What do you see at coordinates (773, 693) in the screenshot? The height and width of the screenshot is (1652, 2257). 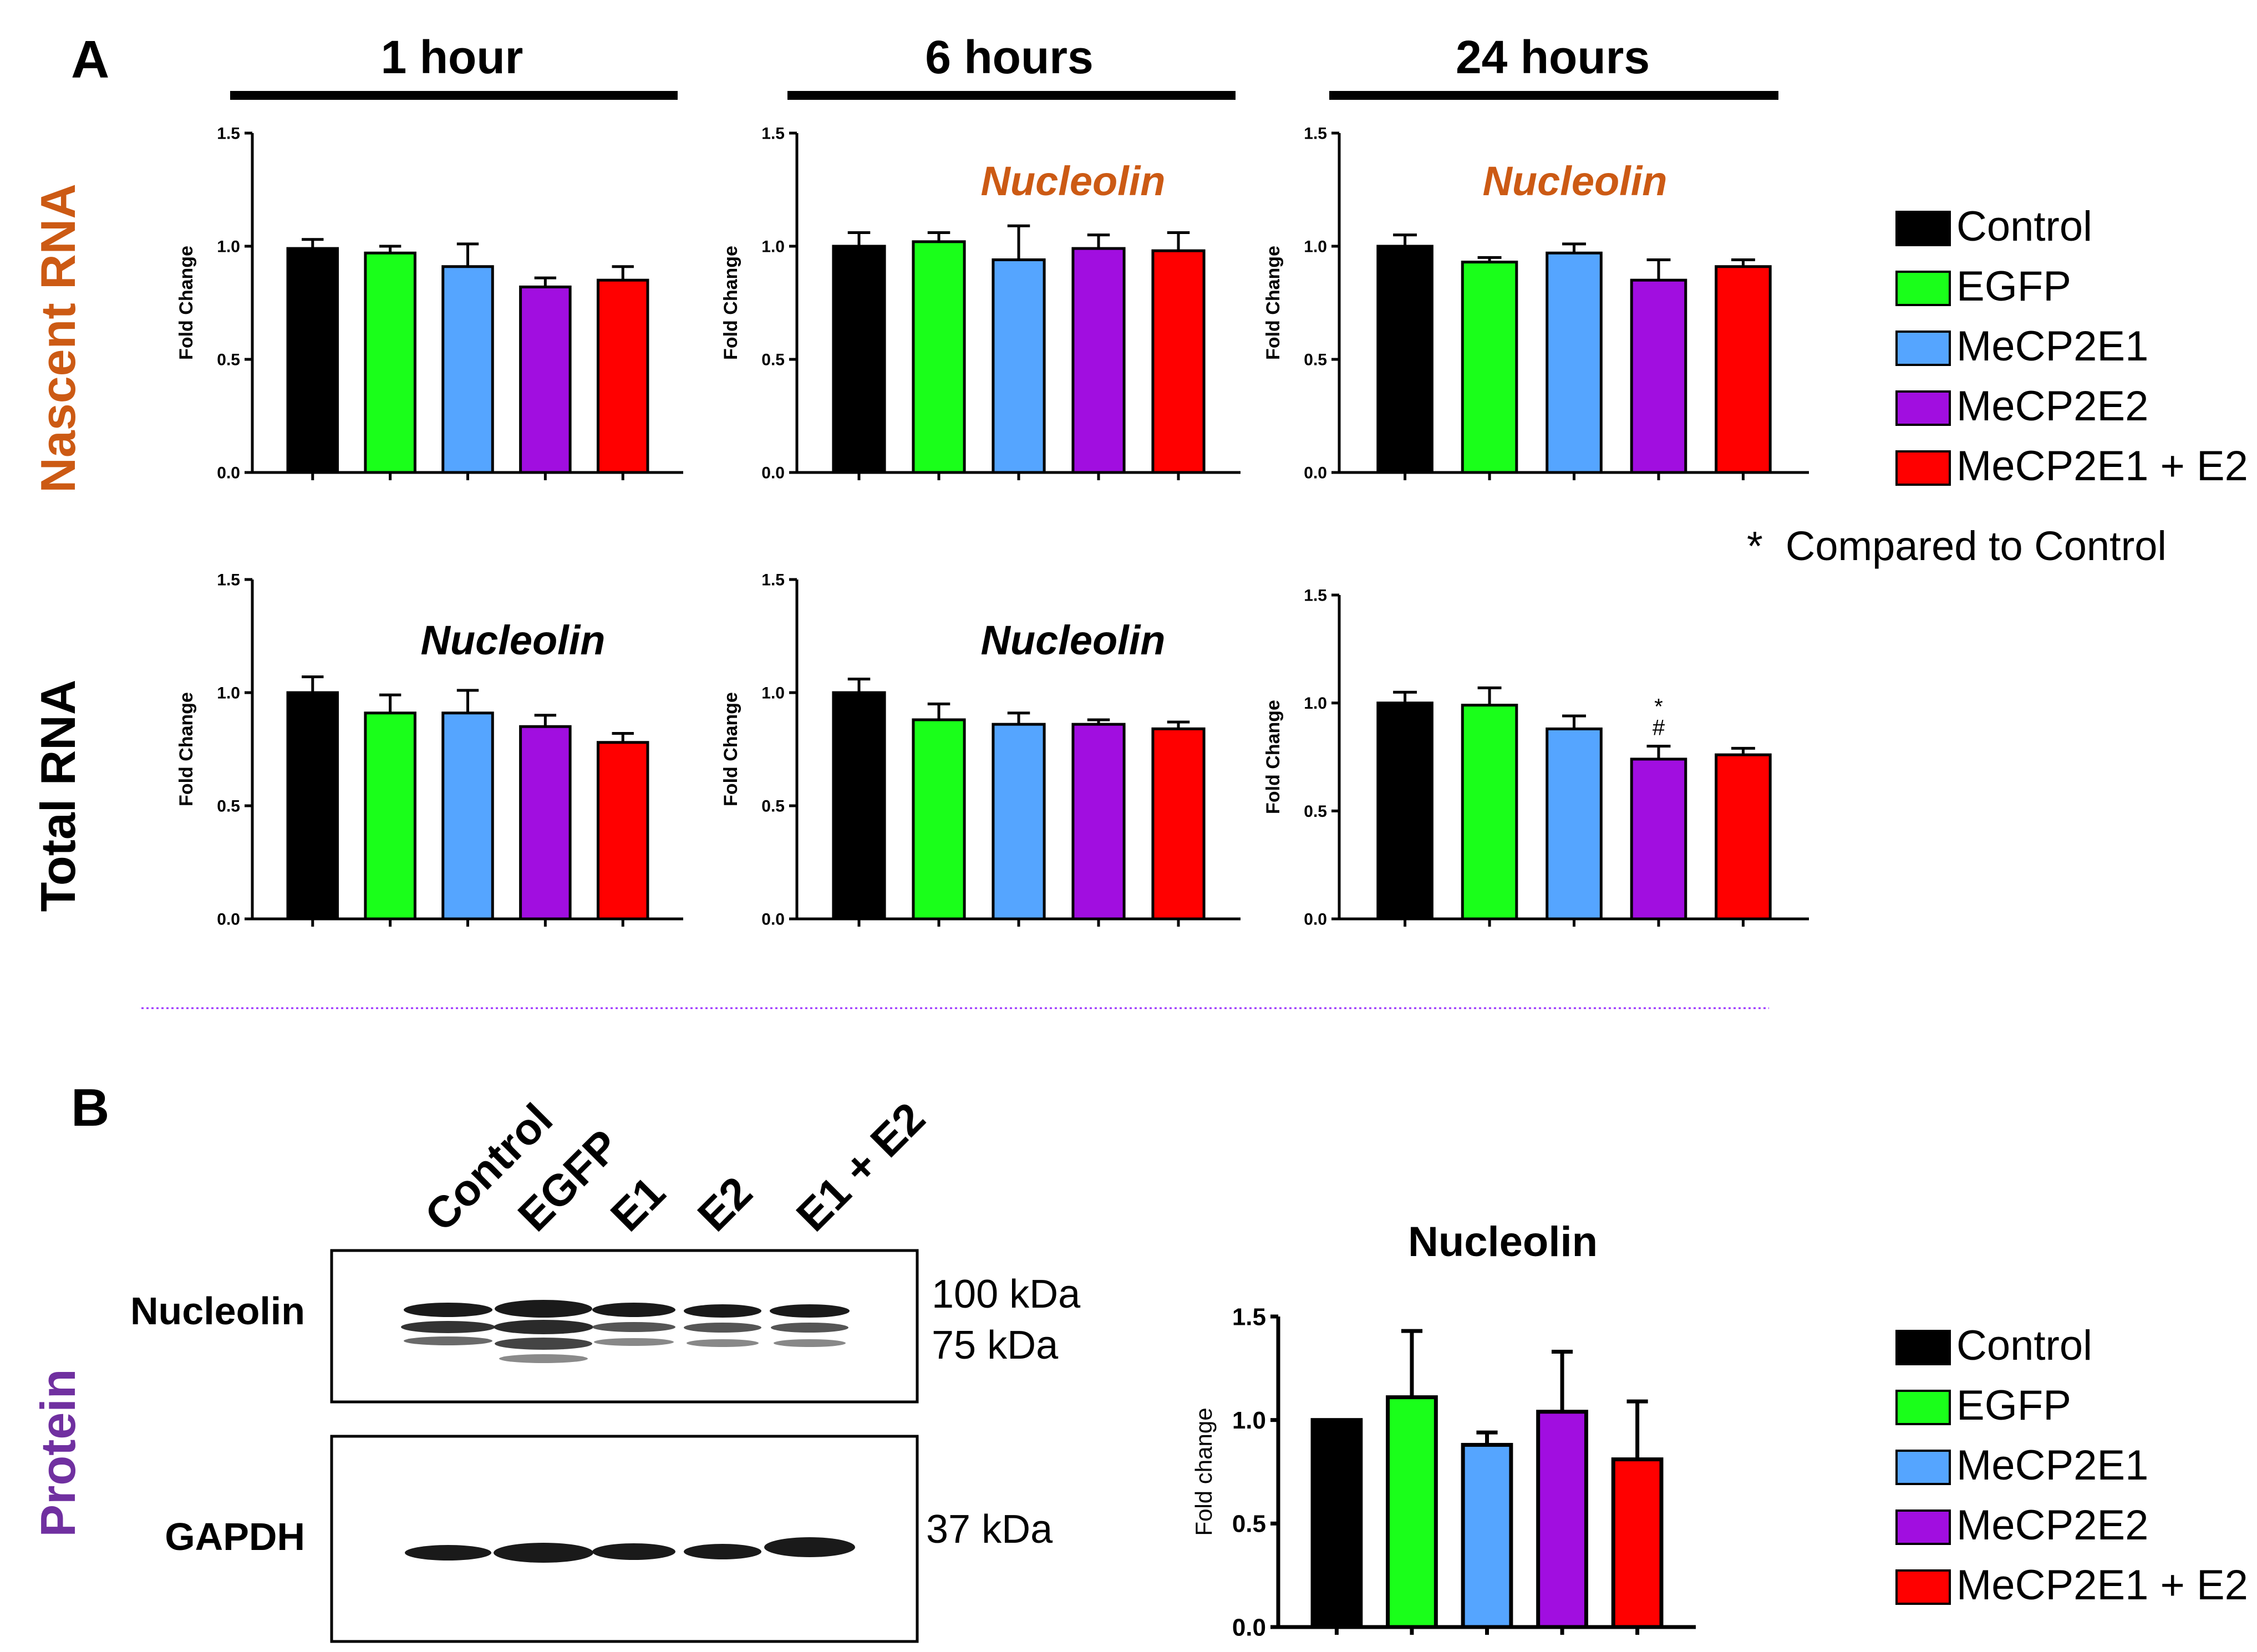 I see `total-6h-ytick-label: 1.0` at bounding box center [773, 693].